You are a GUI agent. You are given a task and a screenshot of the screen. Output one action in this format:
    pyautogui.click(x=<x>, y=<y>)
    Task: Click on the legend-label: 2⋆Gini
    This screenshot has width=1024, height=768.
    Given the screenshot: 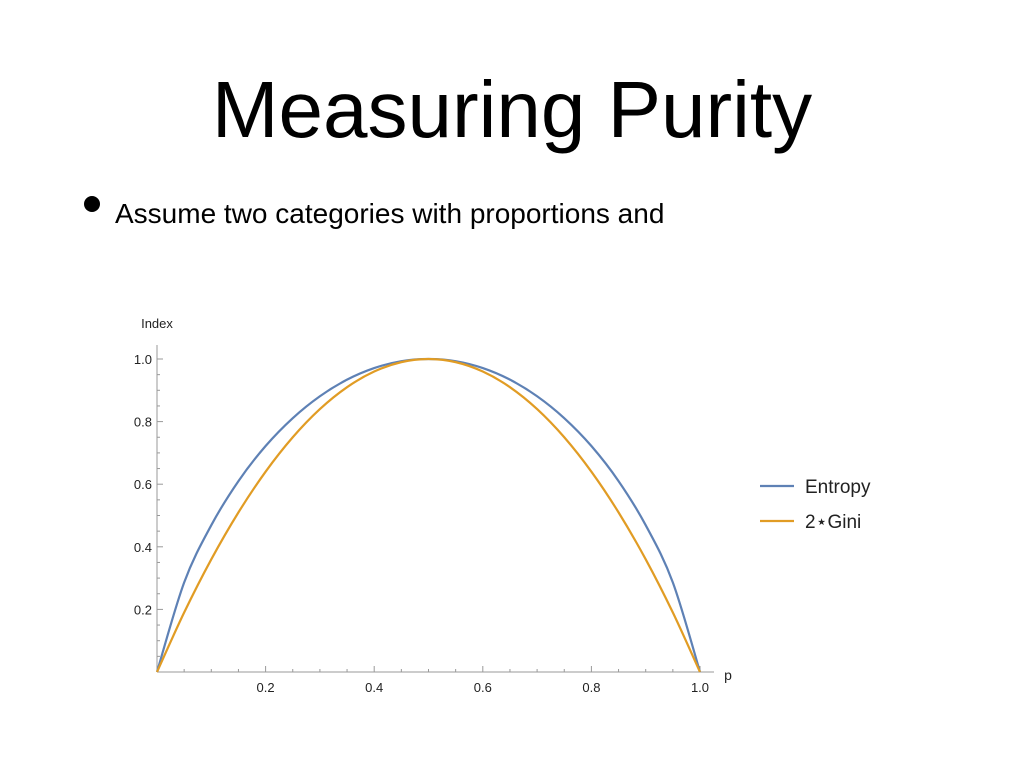 What is the action you would take?
    pyautogui.click(x=833, y=522)
    